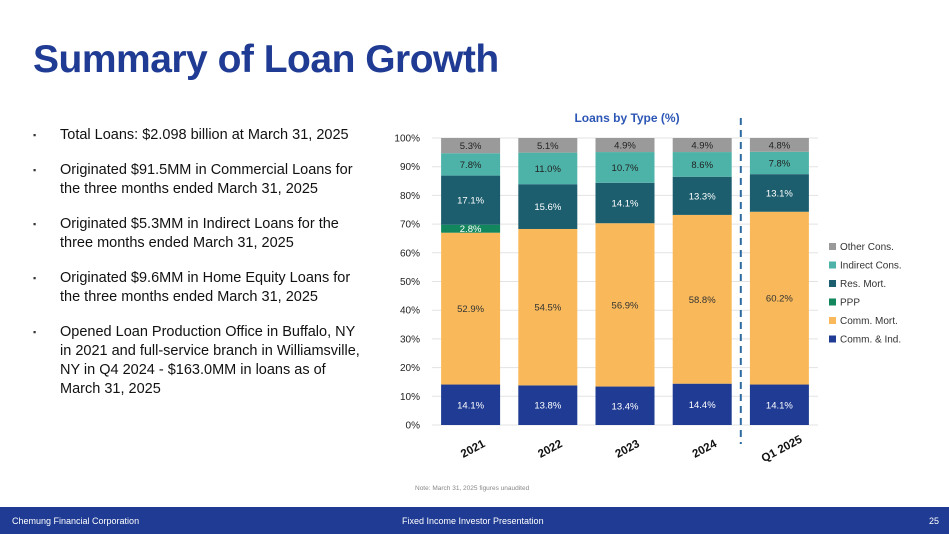 The height and width of the screenshot is (534, 949). I want to click on legend-label: Indirect Cons., so click(871, 266).